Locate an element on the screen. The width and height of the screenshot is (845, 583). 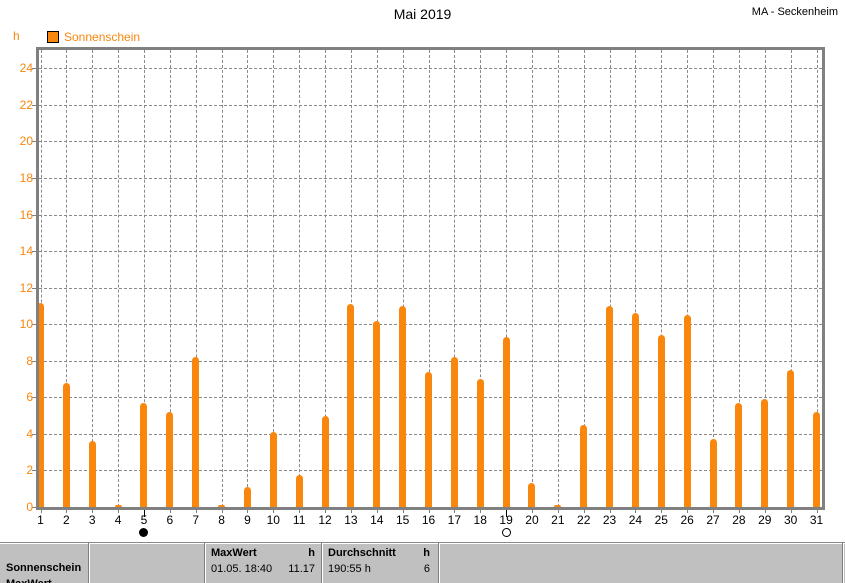
x-tick-label: 14 is located at coordinates (377, 520).